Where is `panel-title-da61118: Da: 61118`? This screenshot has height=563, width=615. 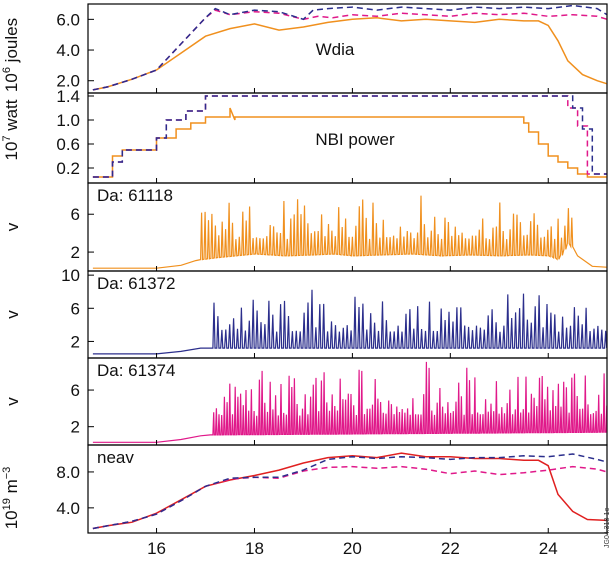 panel-title-da61118: Da: 61118 is located at coordinates (135, 195).